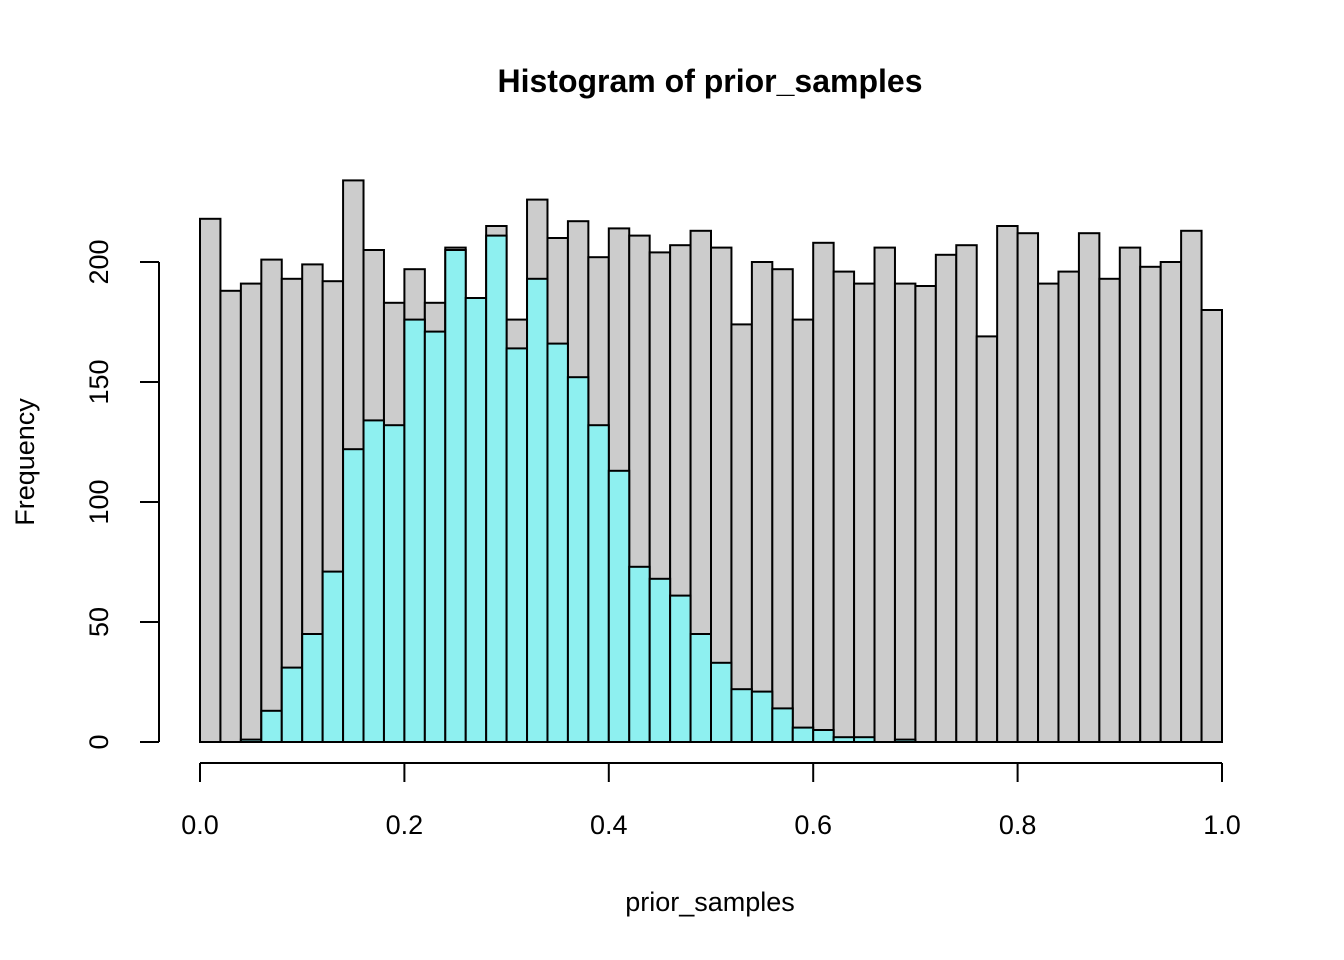 This screenshot has height=960, width=1344. I want to click on x-tick-label-5: 1.0, so click(1222, 825).